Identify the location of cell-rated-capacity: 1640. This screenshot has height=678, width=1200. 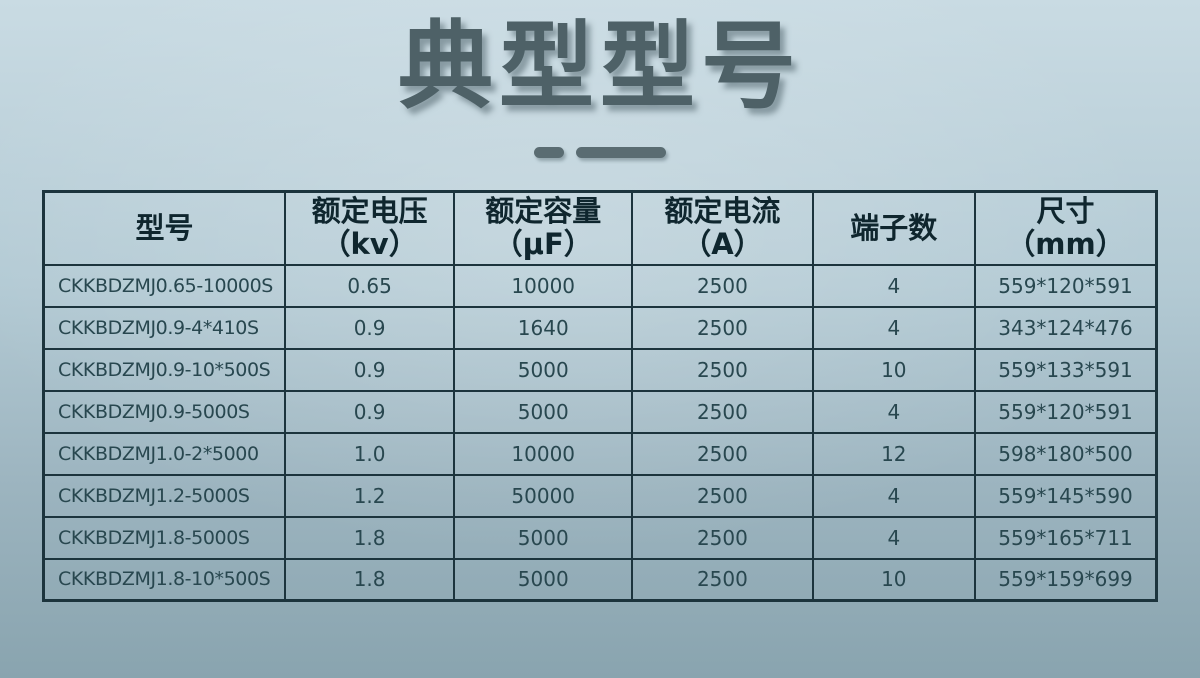
(543, 327).